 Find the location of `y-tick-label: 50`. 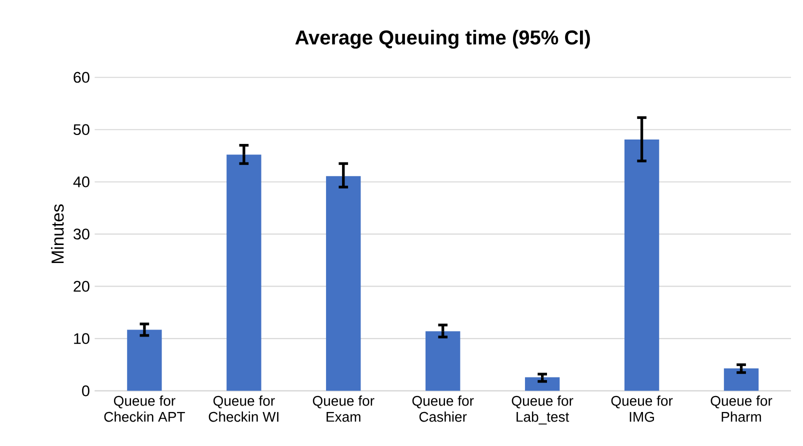

y-tick-label: 50 is located at coordinates (82, 130).